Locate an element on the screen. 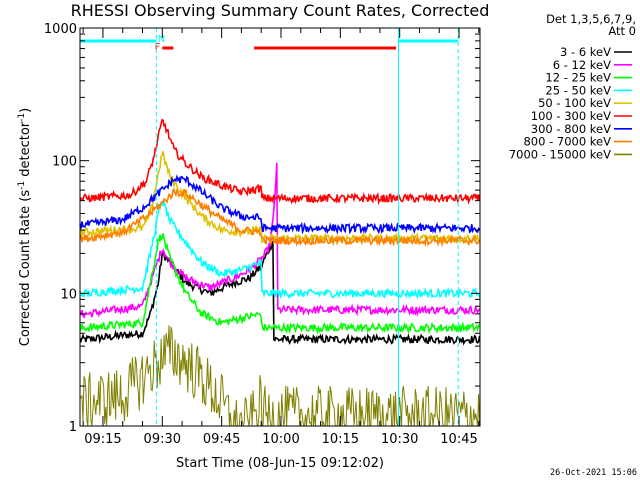  x-tick-label: 10:15 is located at coordinates (340, 439).